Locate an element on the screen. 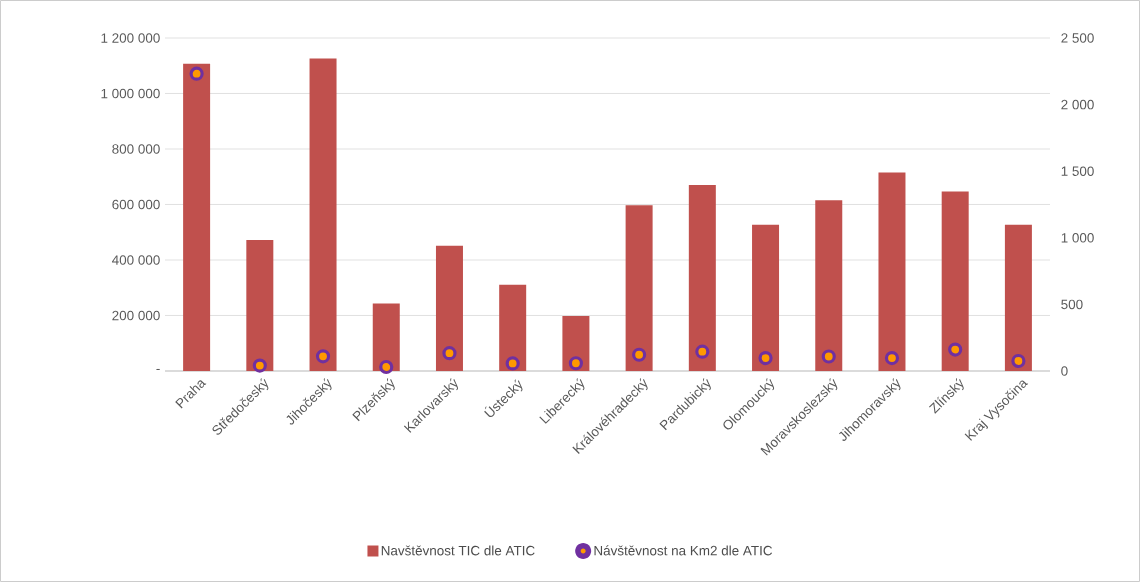 The width and height of the screenshot is (1140, 582). y-tick-label: 400 000 is located at coordinates (136, 260).